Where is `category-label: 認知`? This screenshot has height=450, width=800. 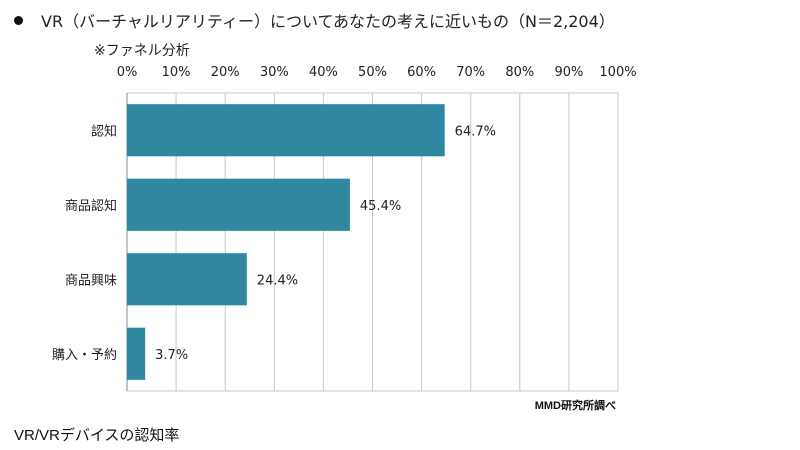
category-label: 認知 is located at coordinates (104, 131).